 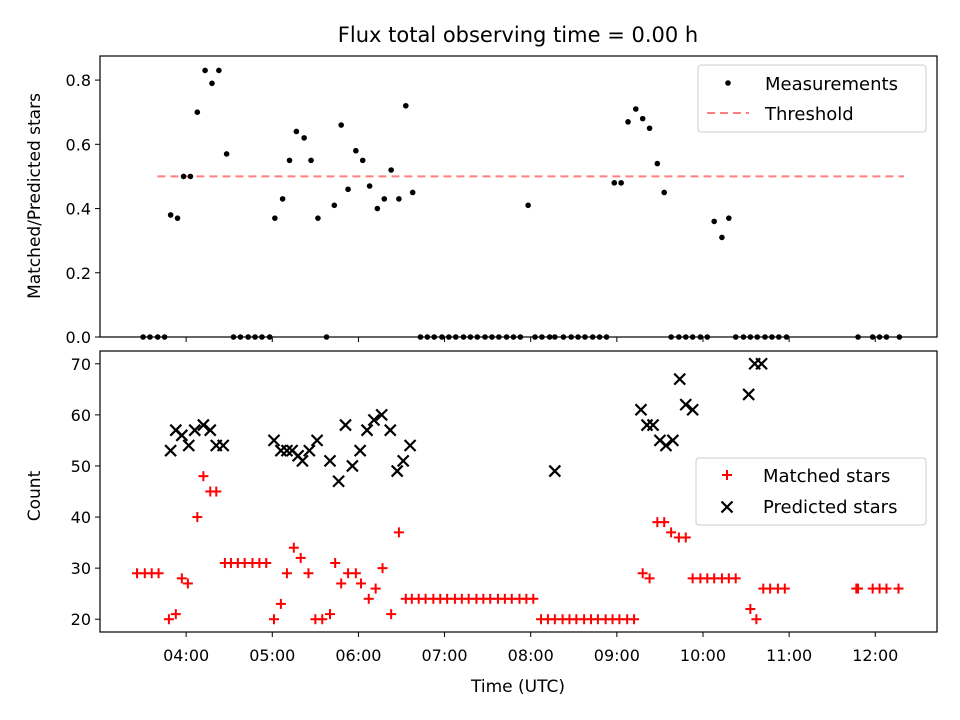 I want to click on bottom-legend: Matched stars Predicted stars, so click(x=811, y=491).